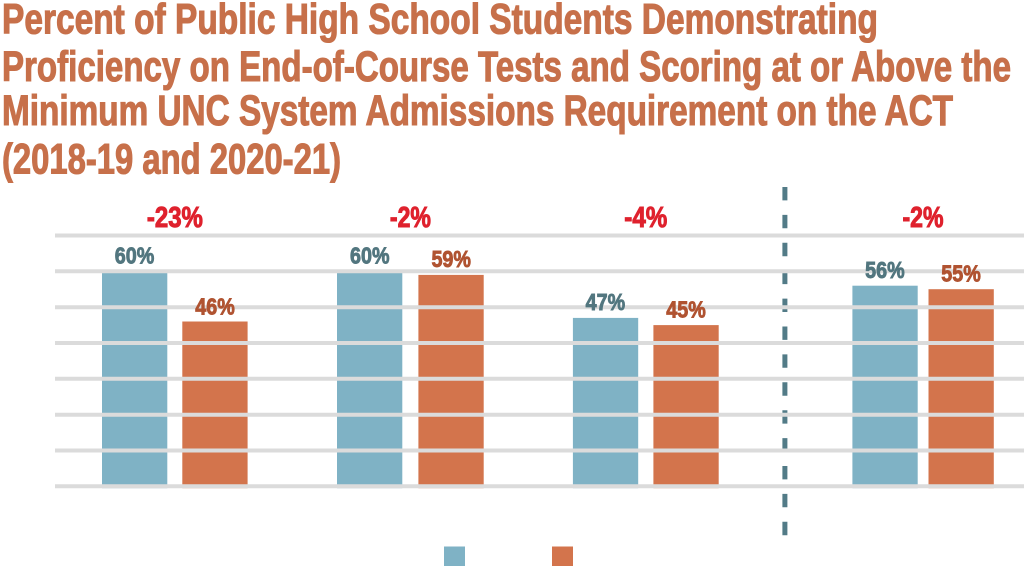  I want to click on svg-text: 56%, so click(885, 270).